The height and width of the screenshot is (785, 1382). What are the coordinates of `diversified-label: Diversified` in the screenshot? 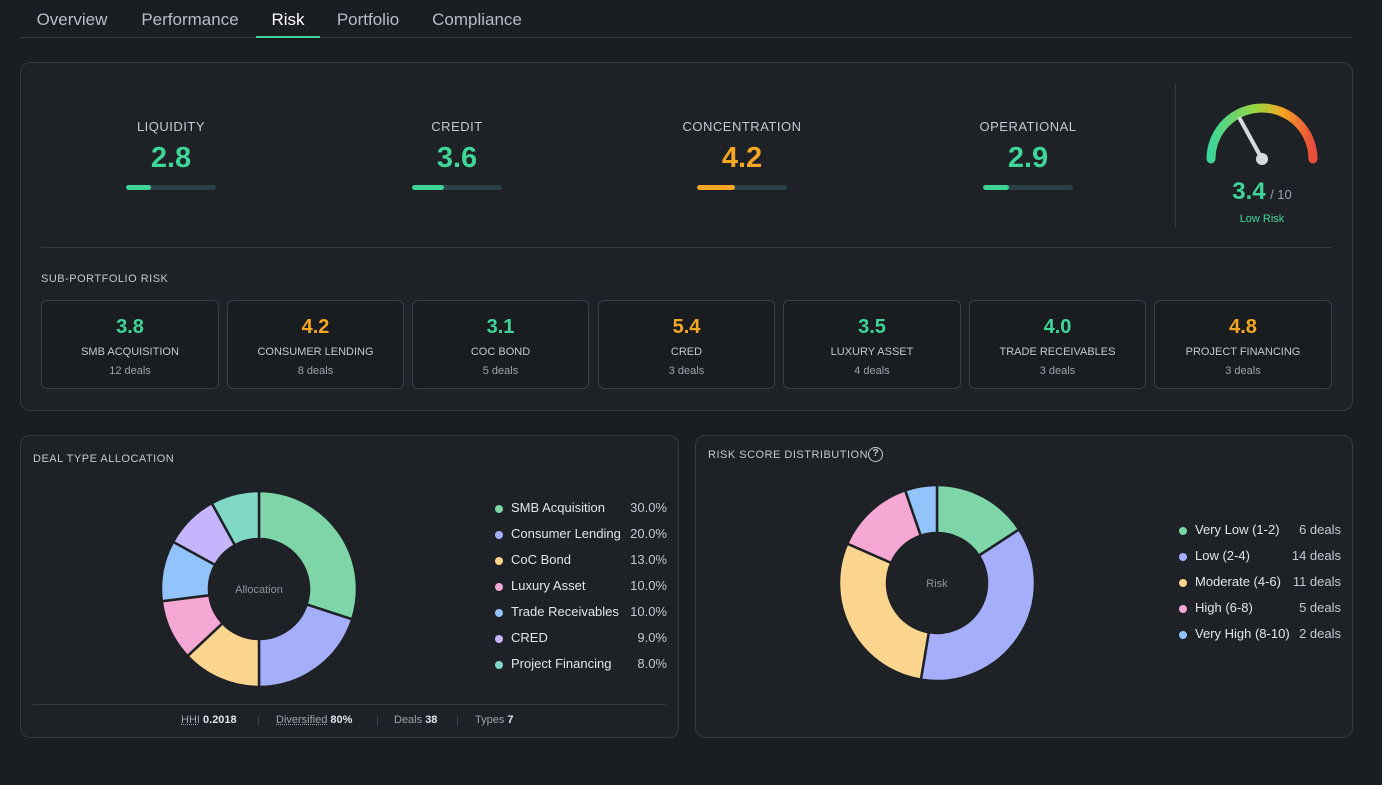 It's located at (302, 720).